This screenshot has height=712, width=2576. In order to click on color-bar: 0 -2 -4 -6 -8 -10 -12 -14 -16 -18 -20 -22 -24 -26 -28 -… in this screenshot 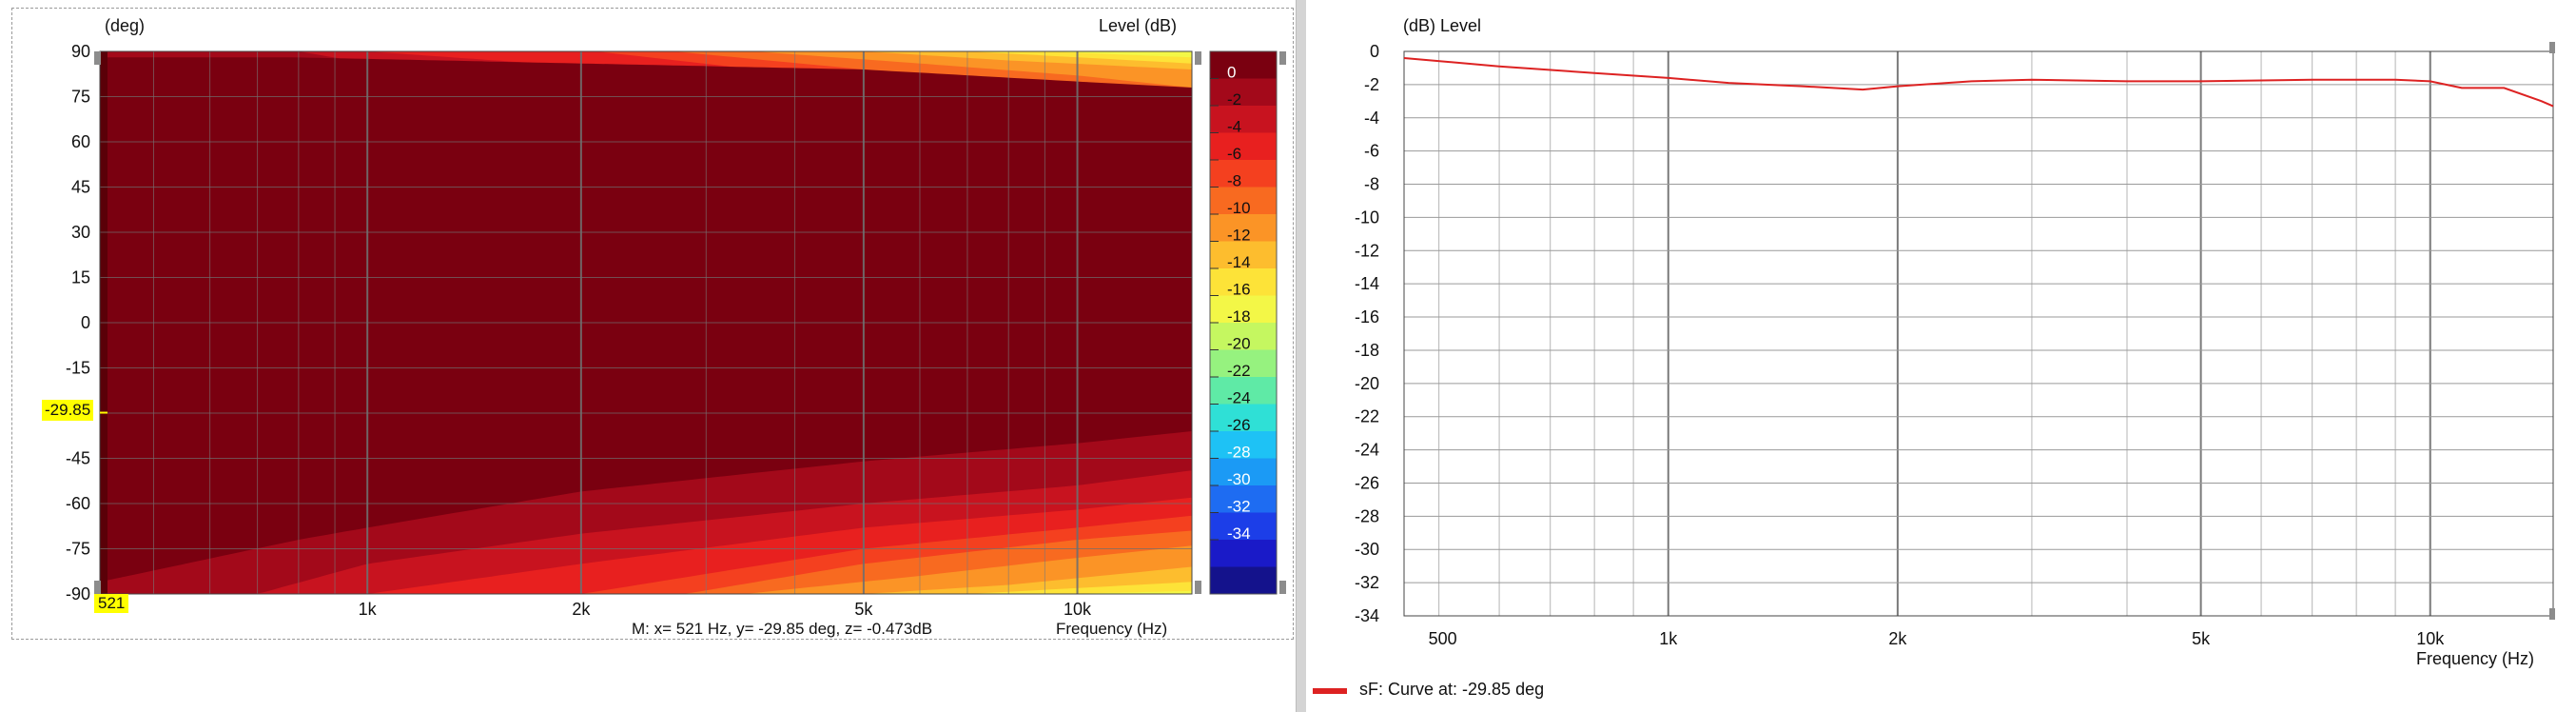, I will do `click(1244, 322)`.